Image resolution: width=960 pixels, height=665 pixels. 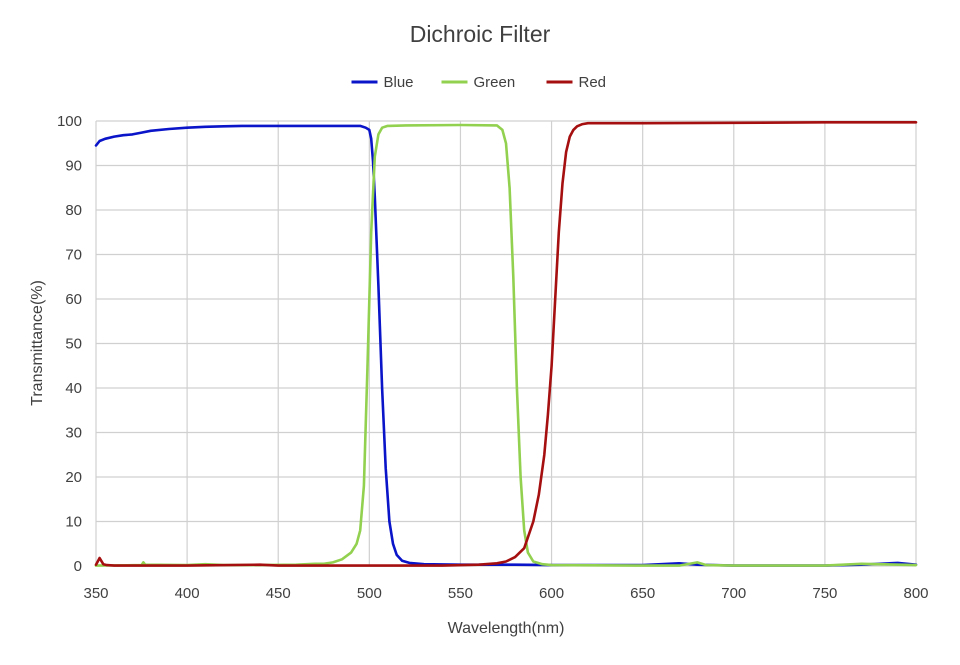 I want to click on y-tick-label: 60, so click(x=73, y=299).